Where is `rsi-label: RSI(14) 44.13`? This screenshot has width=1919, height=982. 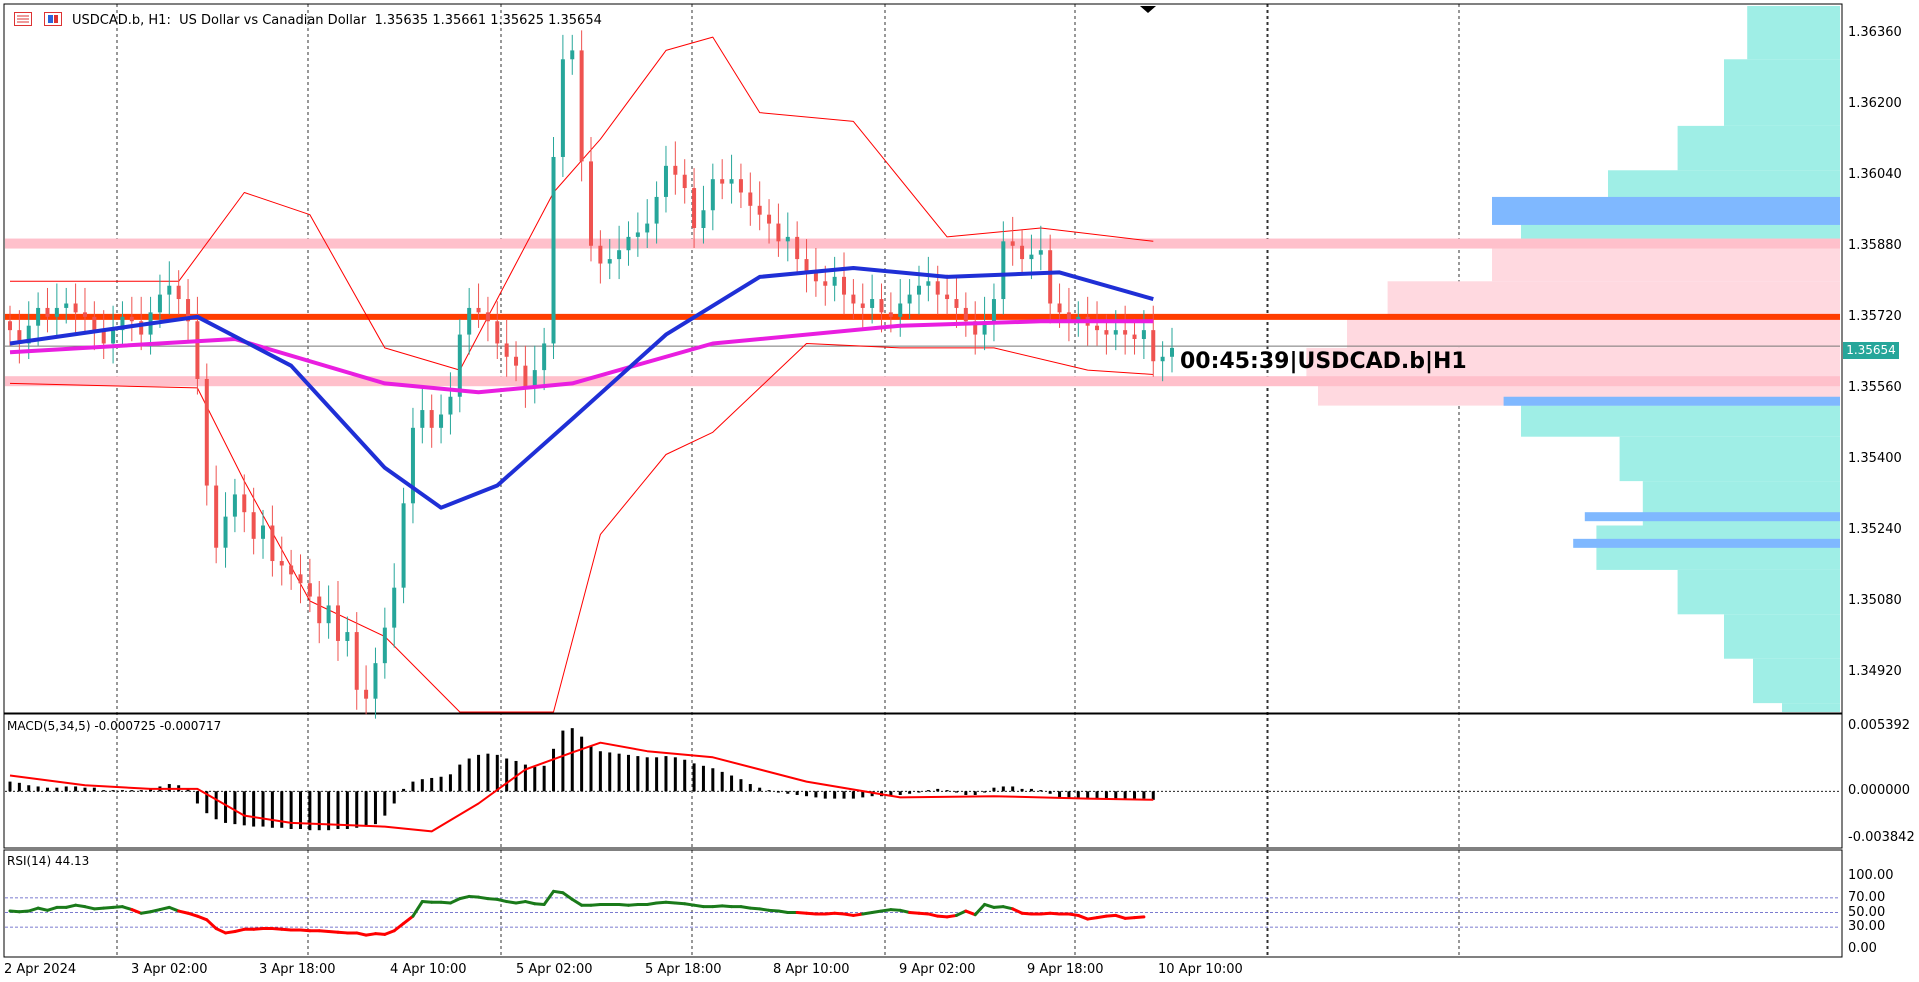
rsi-label: RSI(14) 44.13 is located at coordinates (48, 861).